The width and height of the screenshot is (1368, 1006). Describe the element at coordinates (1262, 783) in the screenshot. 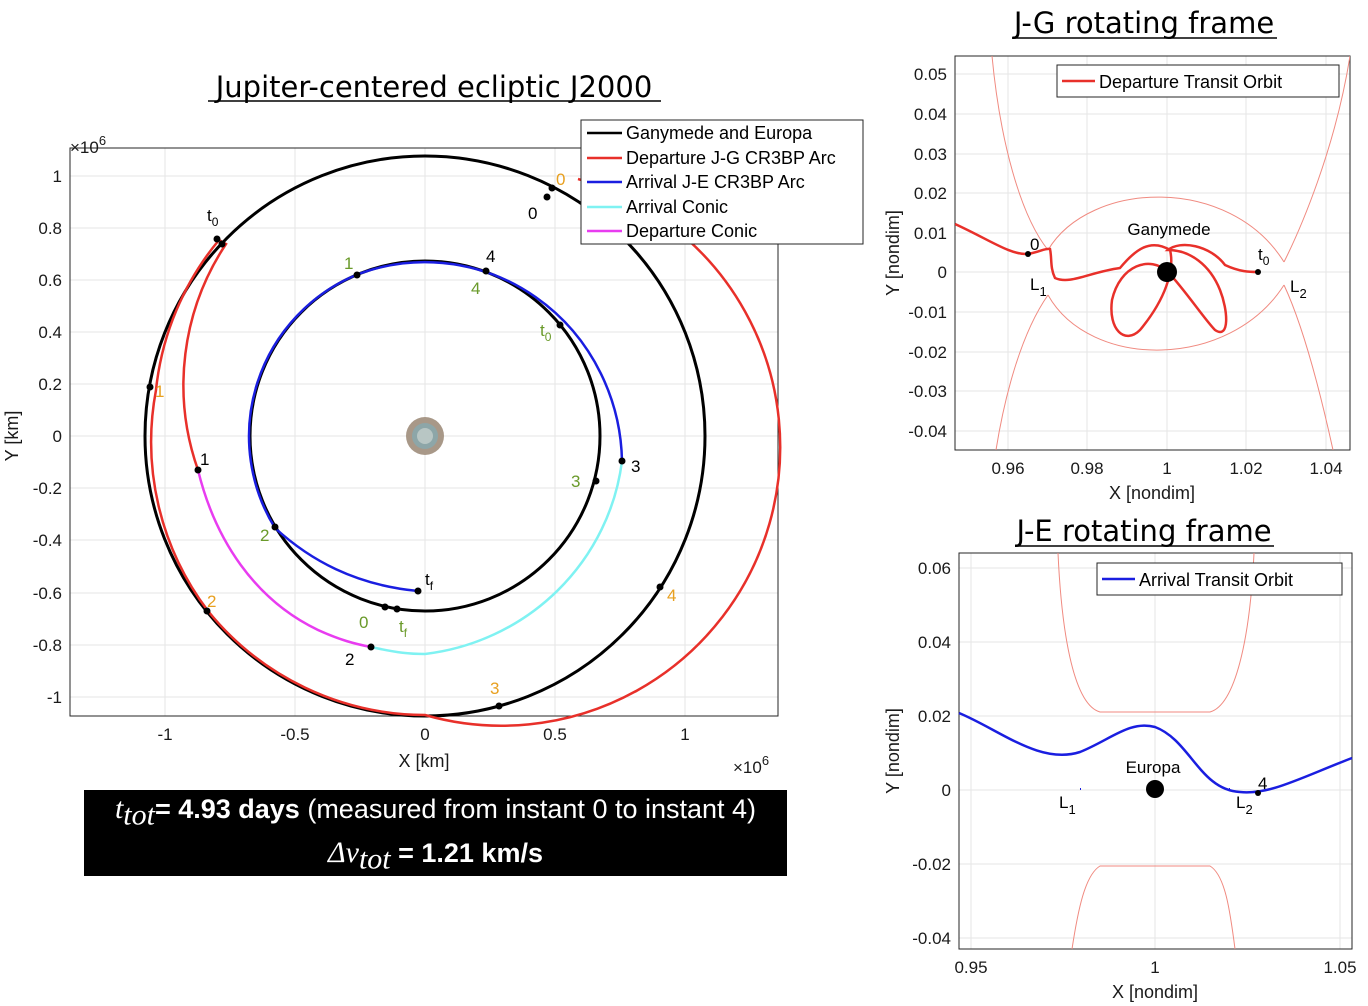

I see `je-end-label: 4` at that location.